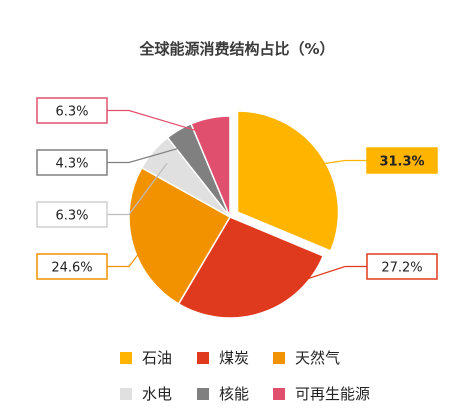  Describe the element at coordinates (234, 394) in the screenshot. I see `legend-label-5: 核能` at that location.